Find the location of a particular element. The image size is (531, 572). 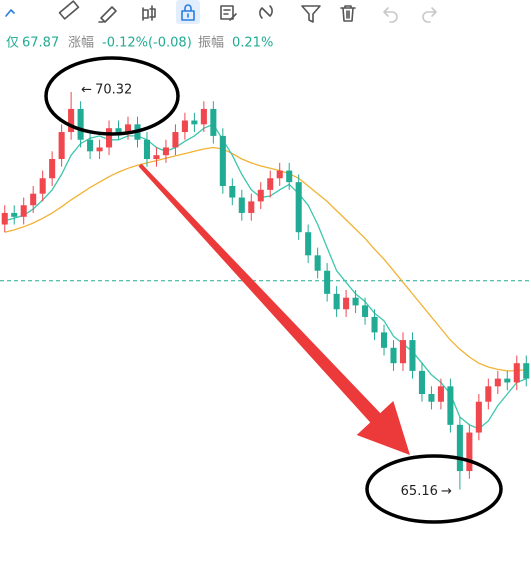

tool-magnet is located at coordinates (266, 12).